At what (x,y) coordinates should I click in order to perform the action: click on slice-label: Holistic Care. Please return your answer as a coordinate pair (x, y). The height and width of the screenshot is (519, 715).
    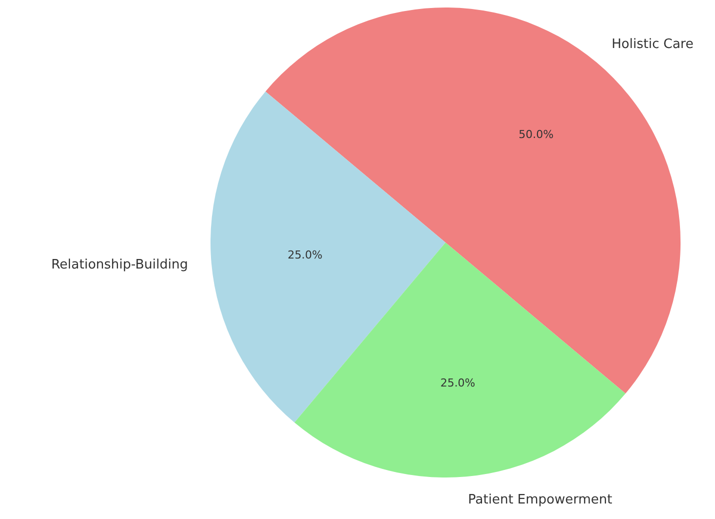
    Looking at the image, I should click on (653, 44).